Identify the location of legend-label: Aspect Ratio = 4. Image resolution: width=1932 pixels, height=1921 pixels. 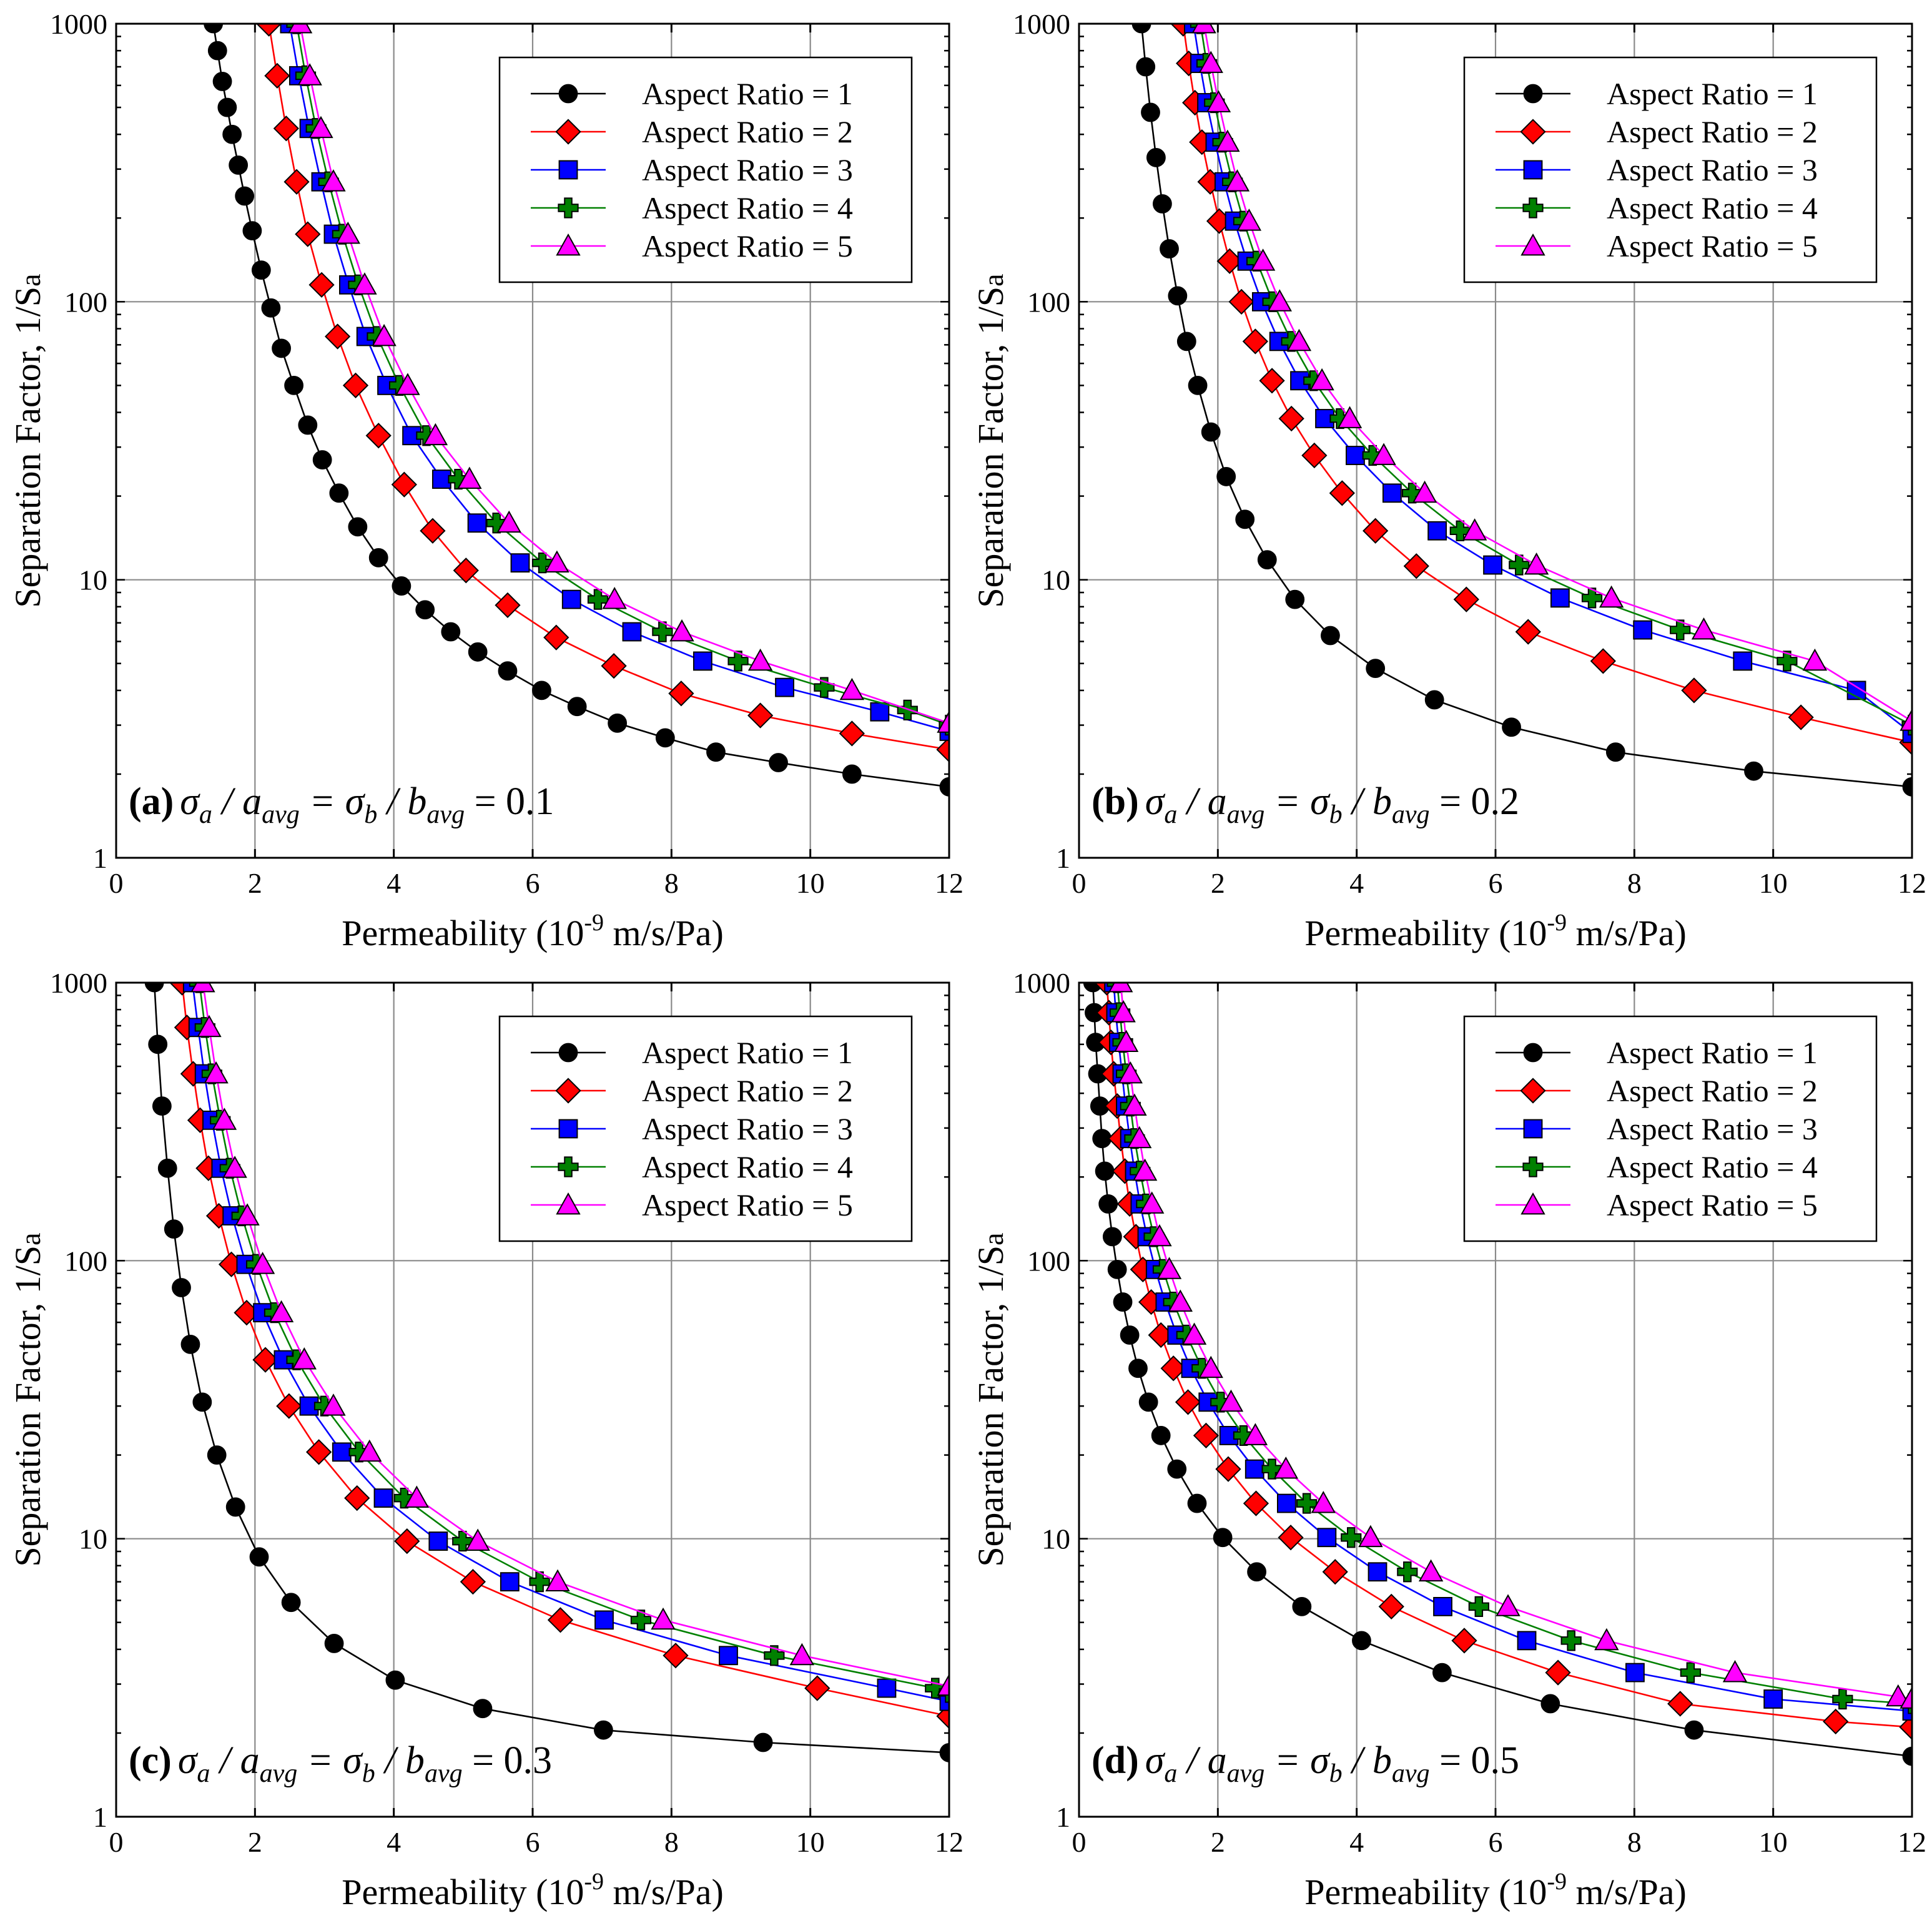
(1712, 207).